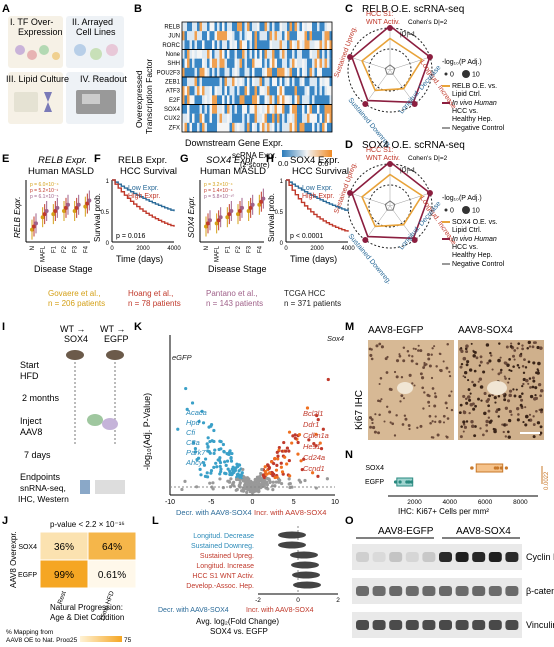 The height and width of the screenshot is (647, 554). What do you see at coordinates (390, 164) in the screenshot?
I see `radar-dot` at bounding box center [390, 164].